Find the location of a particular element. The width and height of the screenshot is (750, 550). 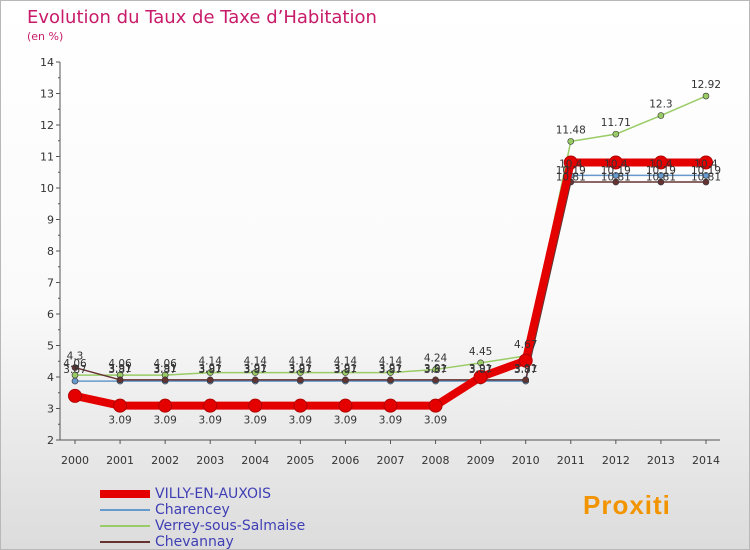

data-label: 4.3 is located at coordinates (75, 357).